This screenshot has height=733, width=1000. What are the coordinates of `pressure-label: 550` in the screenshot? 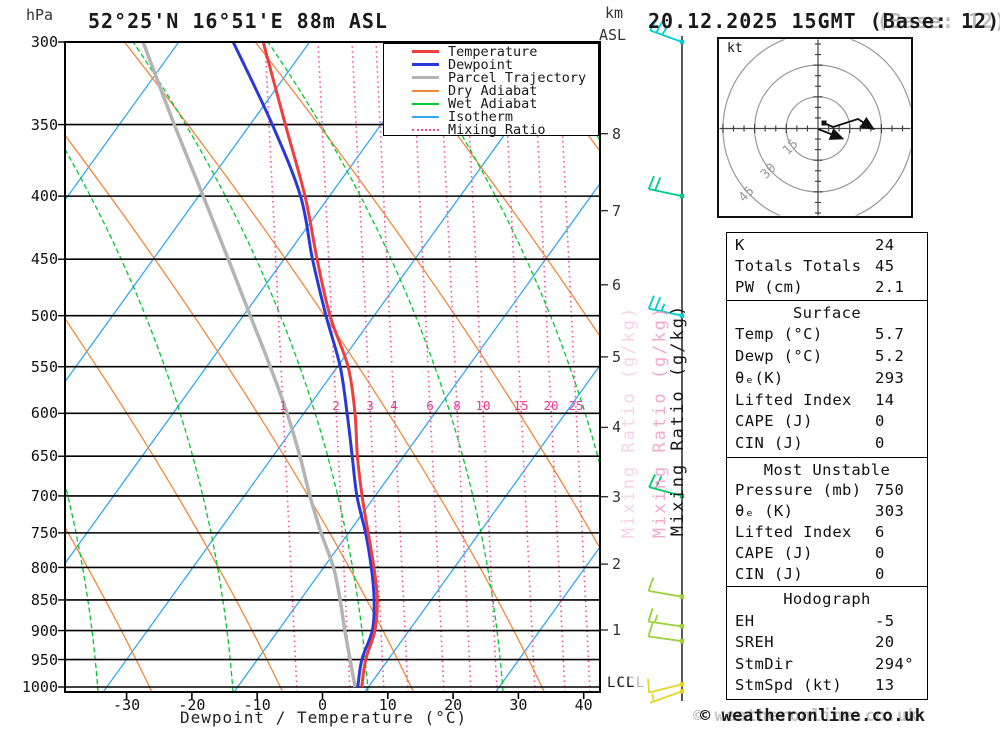 It's located at (44, 366).